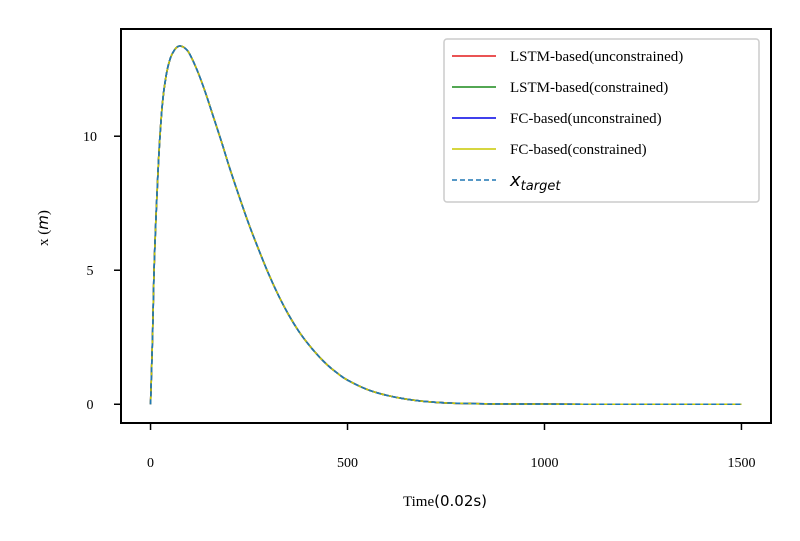 The height and width of the screenshot is (541, 800). Describe the element at coordinates (460, 501) in the screenshot. I see `x-axis-label-unit: (0.02s)` at that location.